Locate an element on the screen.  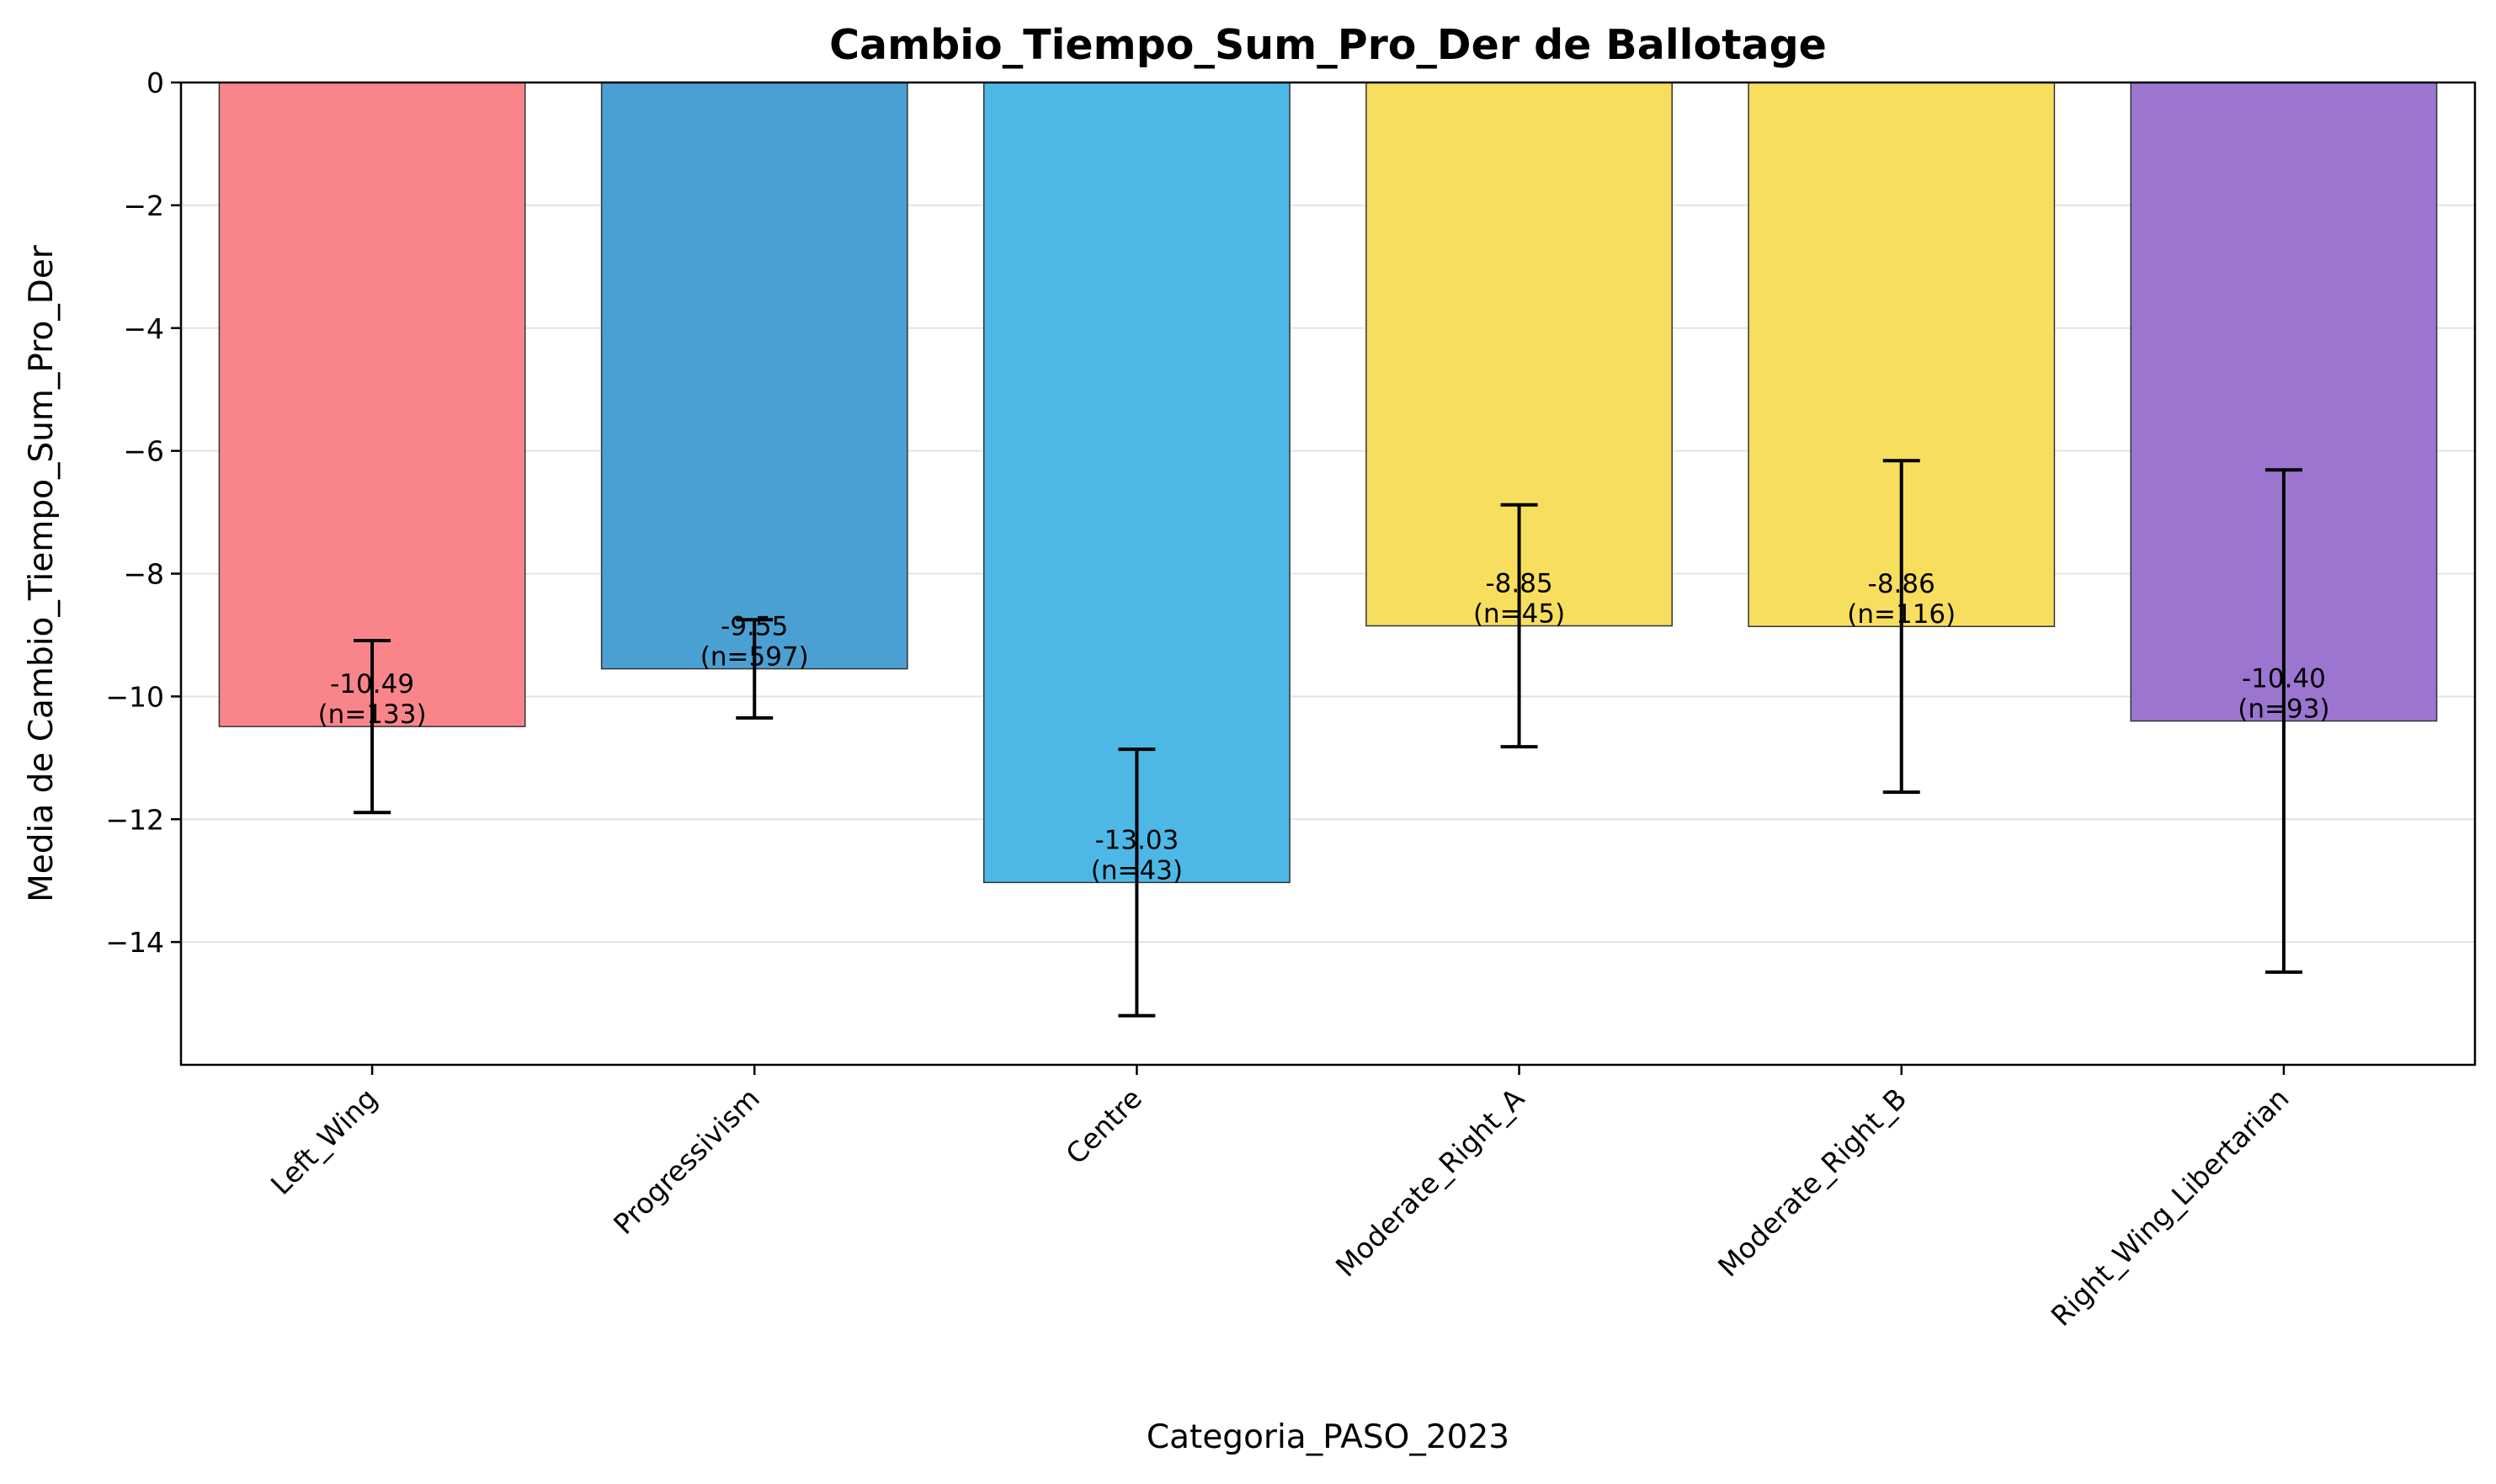
x-tick-label: Progressivism is located at coordinates (686, 1161).